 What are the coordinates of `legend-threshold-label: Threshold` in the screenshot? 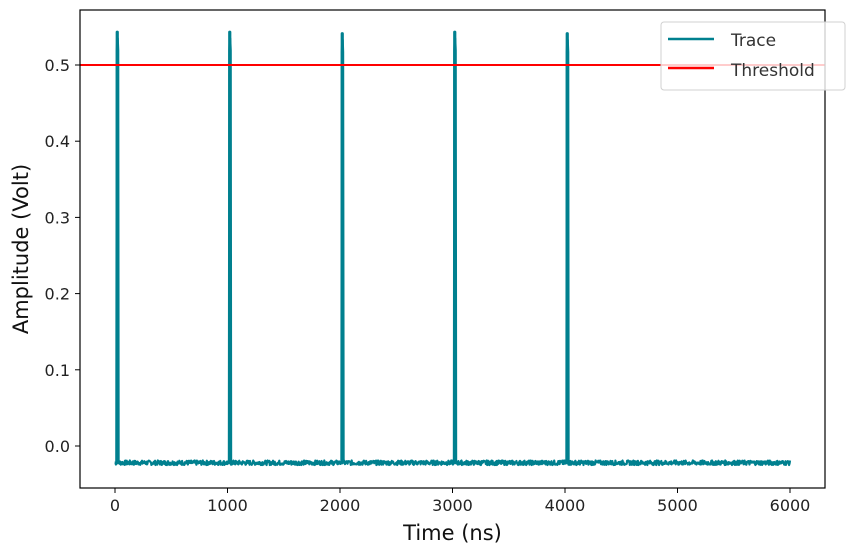 It's located at (772, 71).